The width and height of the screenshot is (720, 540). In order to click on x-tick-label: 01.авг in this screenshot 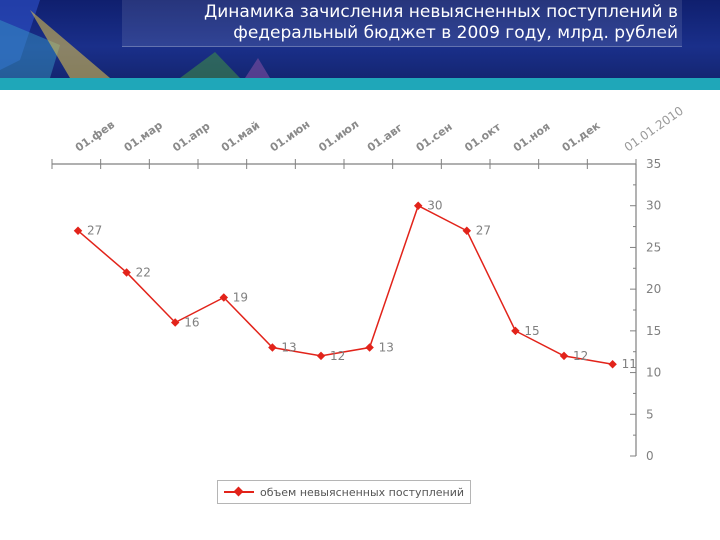, I will do `click(385, 138)`.